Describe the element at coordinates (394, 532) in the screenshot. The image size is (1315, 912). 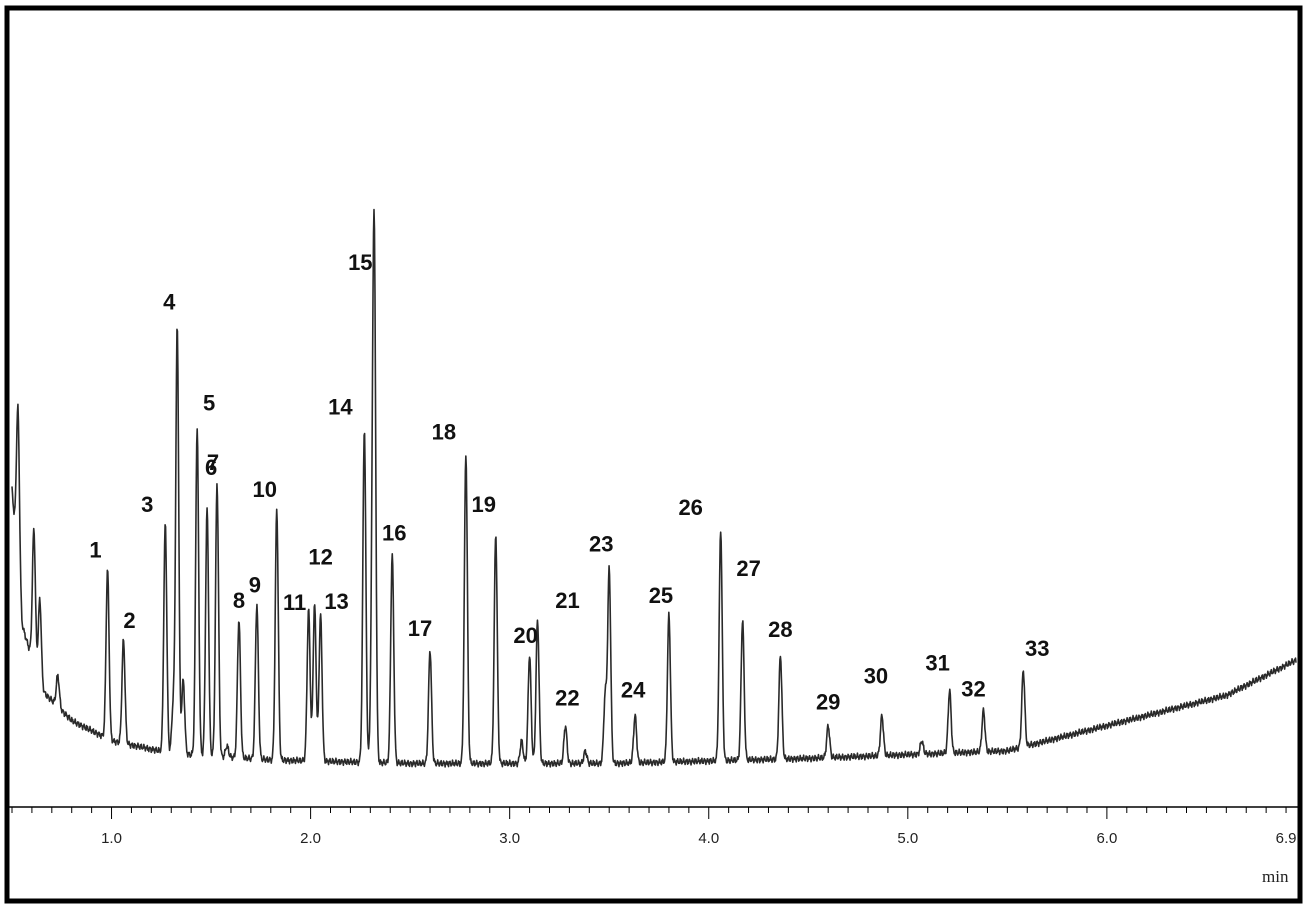
I see `peak-label: 16` at that location.